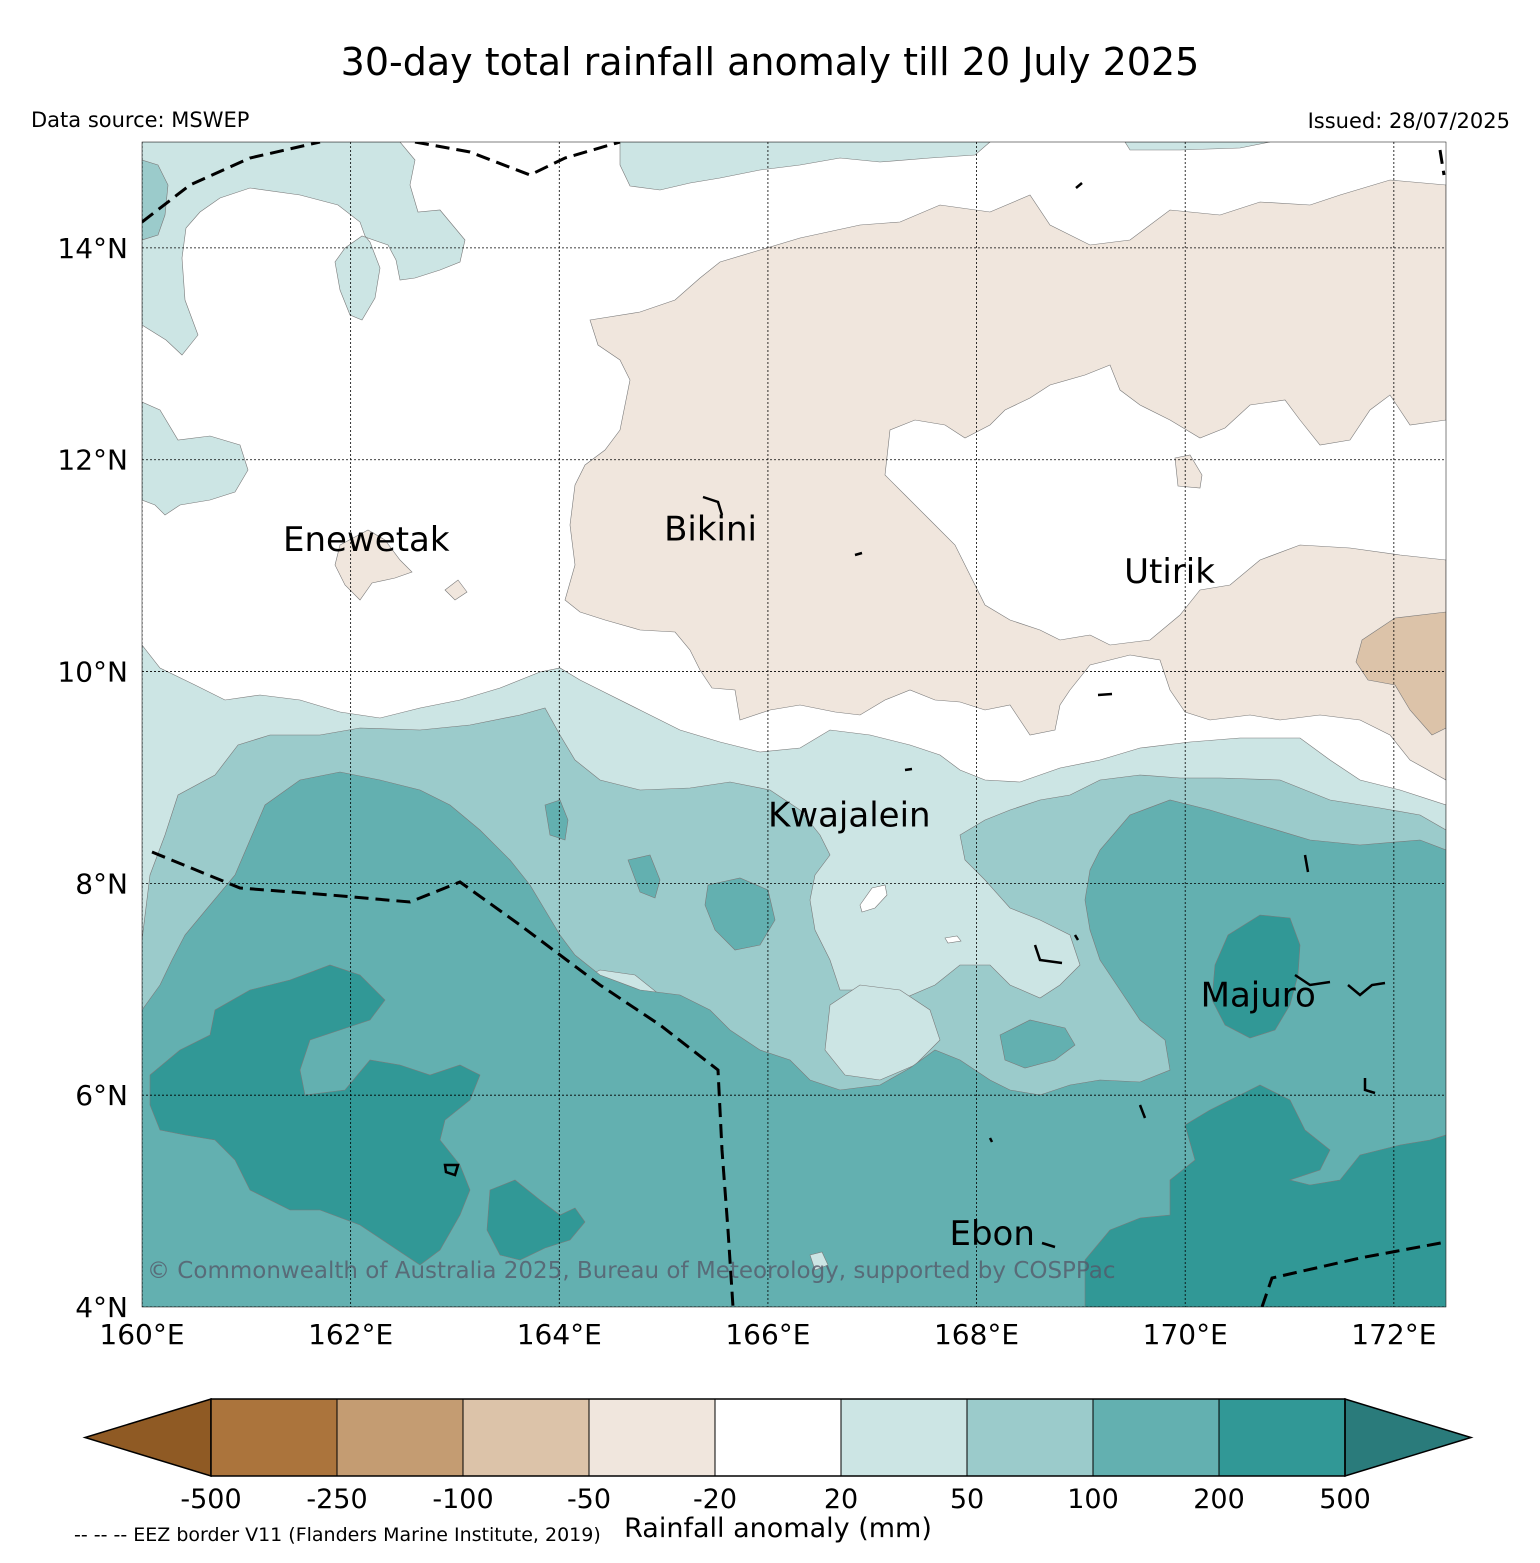  I want to click on lat-tick-label: 12°N, so click(92, 460).